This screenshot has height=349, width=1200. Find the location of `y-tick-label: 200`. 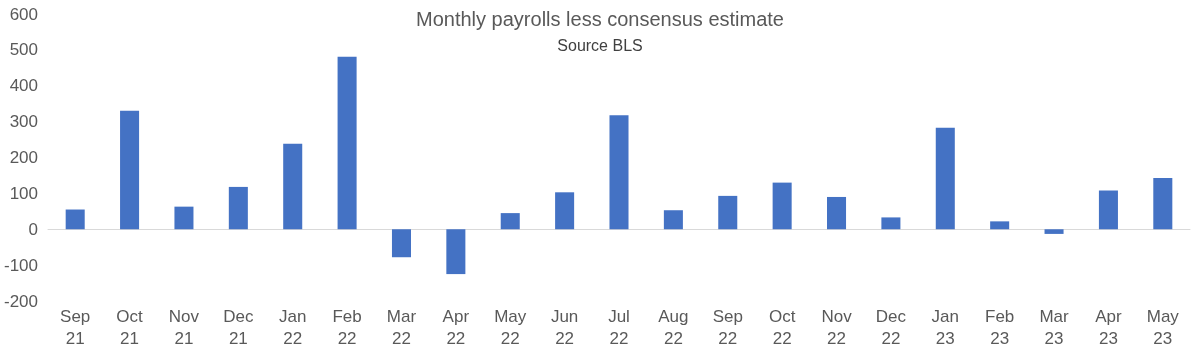

y-tick-label: 200 is located at coordinates (23, 157).